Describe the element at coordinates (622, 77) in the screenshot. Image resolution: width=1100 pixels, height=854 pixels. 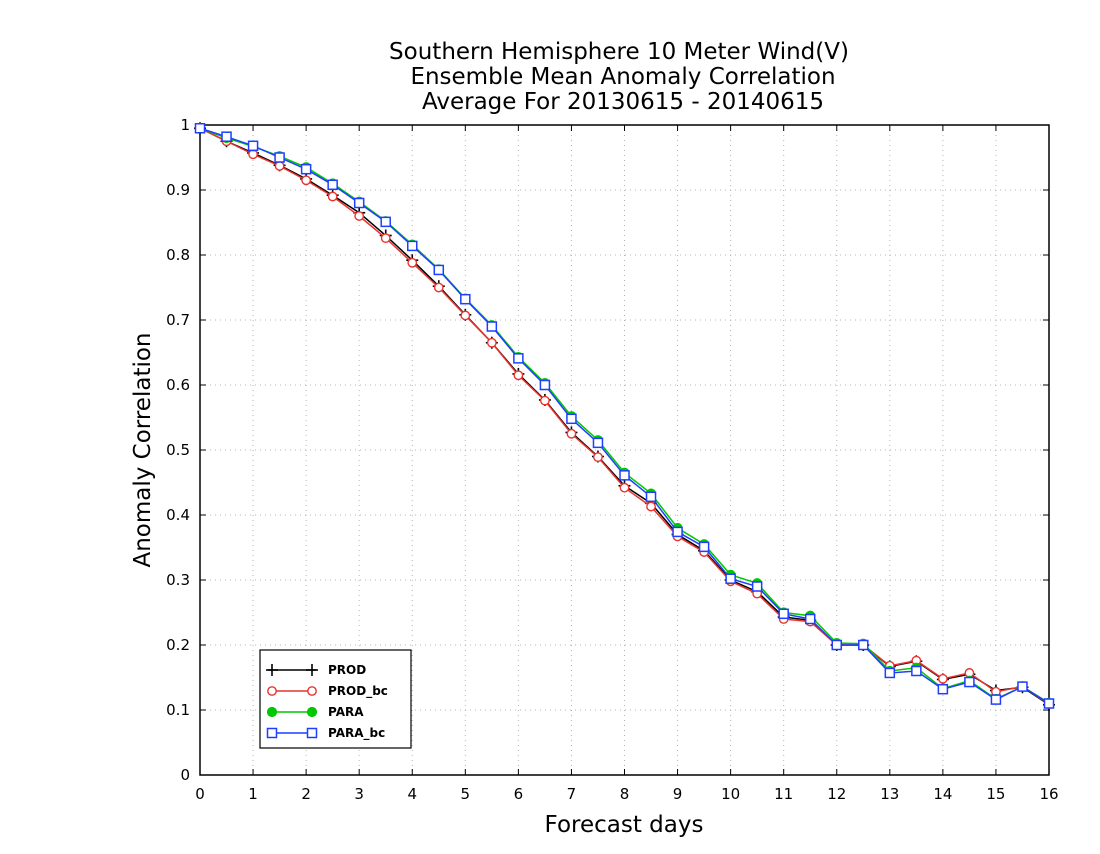
I see `chart-title-line-2: Ensemble Mean Anomaly Correlation` at that location.